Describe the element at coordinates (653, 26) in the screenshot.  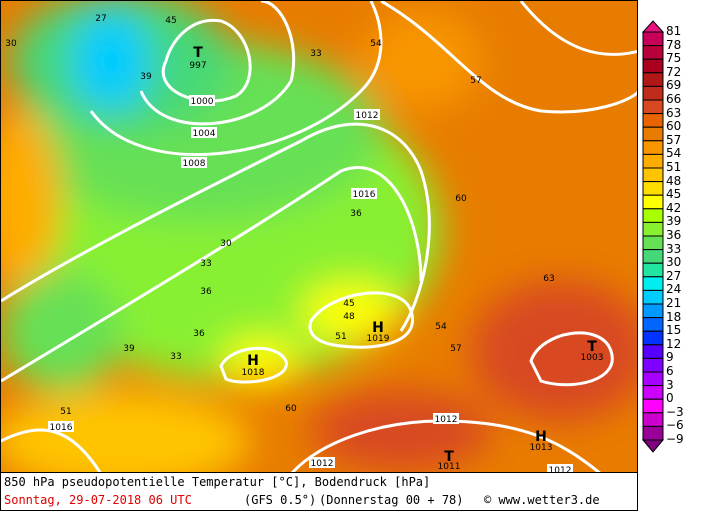
I see `legend-top-arrow` at that location.